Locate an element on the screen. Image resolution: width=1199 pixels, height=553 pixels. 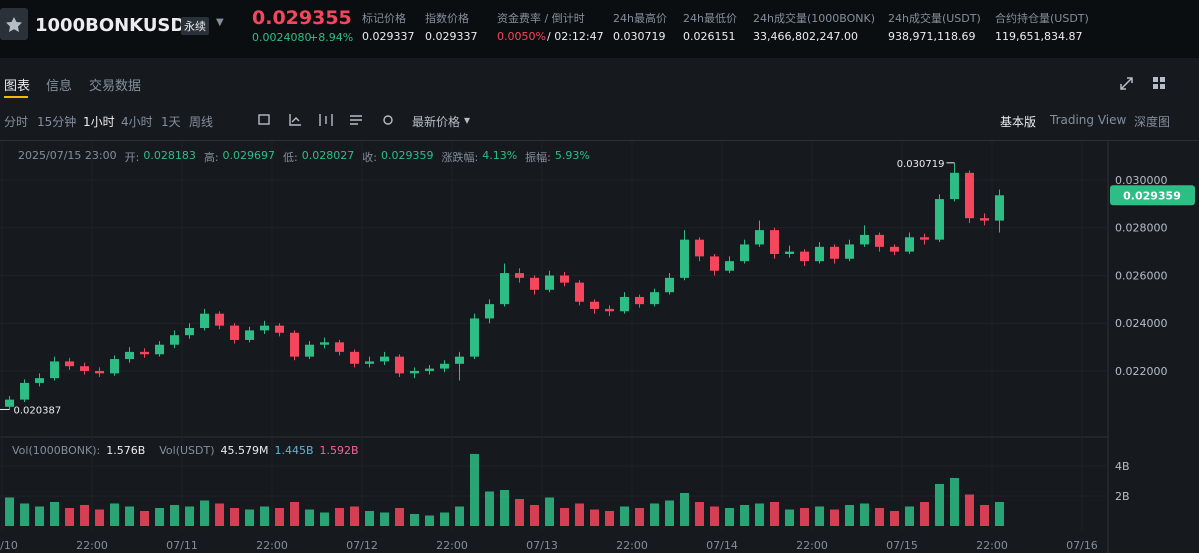
legend-label: 振幅: is located at coordinates (538, 157).